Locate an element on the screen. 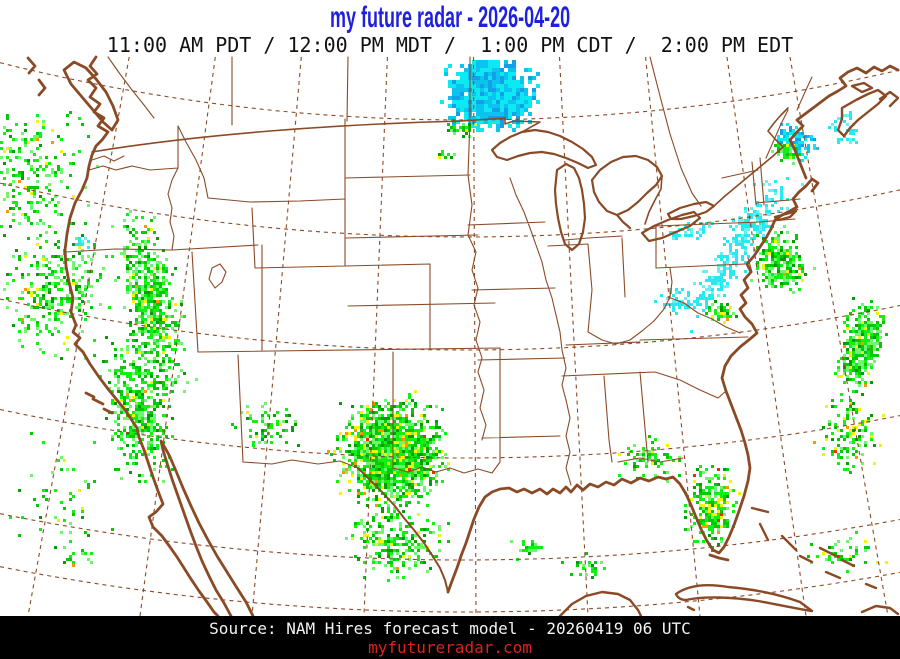 This screenshot has width=900, height=659. radar-region-offshore-oregon is located at coordinates (57, 286).